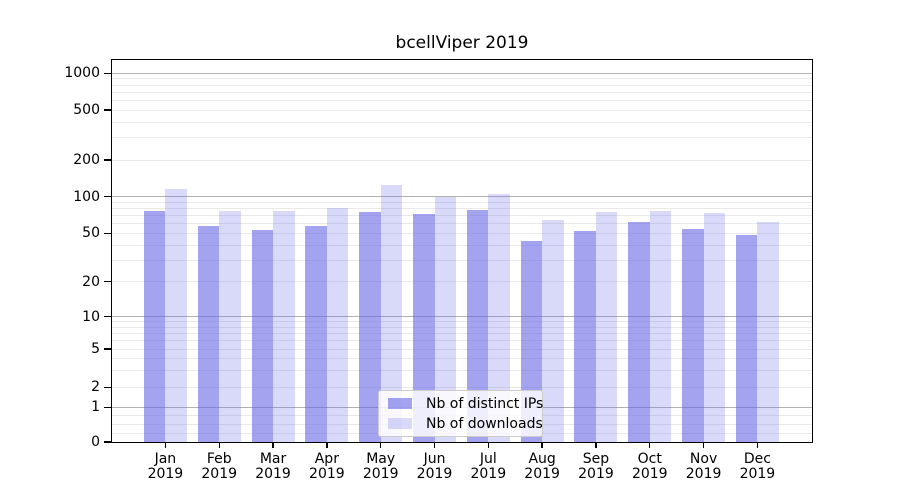 The width and height of the screenshot is (900, 500). Describe the element at coordinates (91, 281) in the screenshot. I see `y-tick-label: 20` at that location.